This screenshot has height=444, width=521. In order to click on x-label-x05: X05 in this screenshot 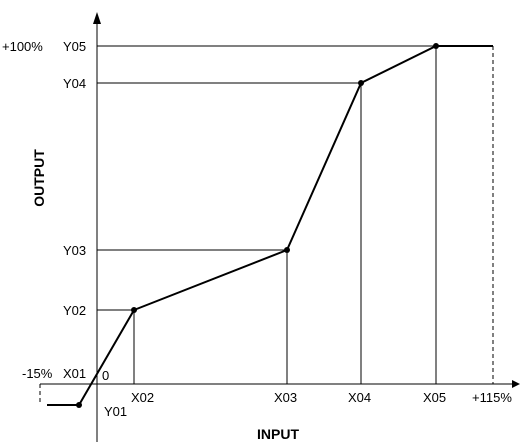, I will do `click(434, 397)`.